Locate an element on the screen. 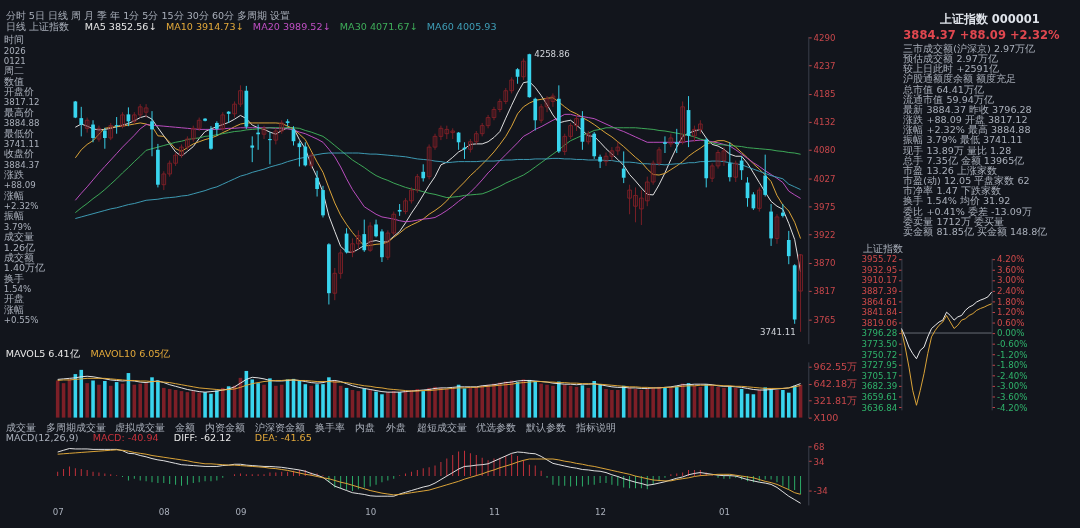 Image resolution: width=1080 pixels, height=528 pixels. text: 涨跌 +88.09 开盘 3817.12 is located at coordinates (965, 120).